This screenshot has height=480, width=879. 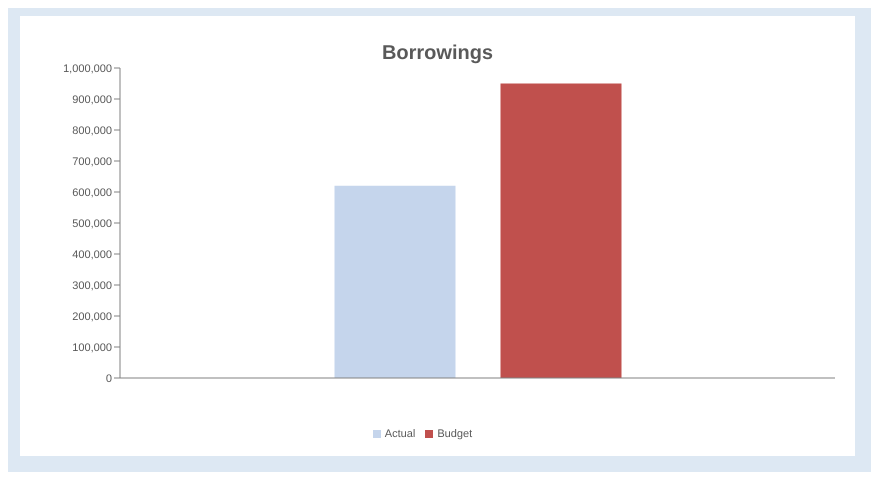 I want to click on legend-label: Actual, so click(x=400, y=434).